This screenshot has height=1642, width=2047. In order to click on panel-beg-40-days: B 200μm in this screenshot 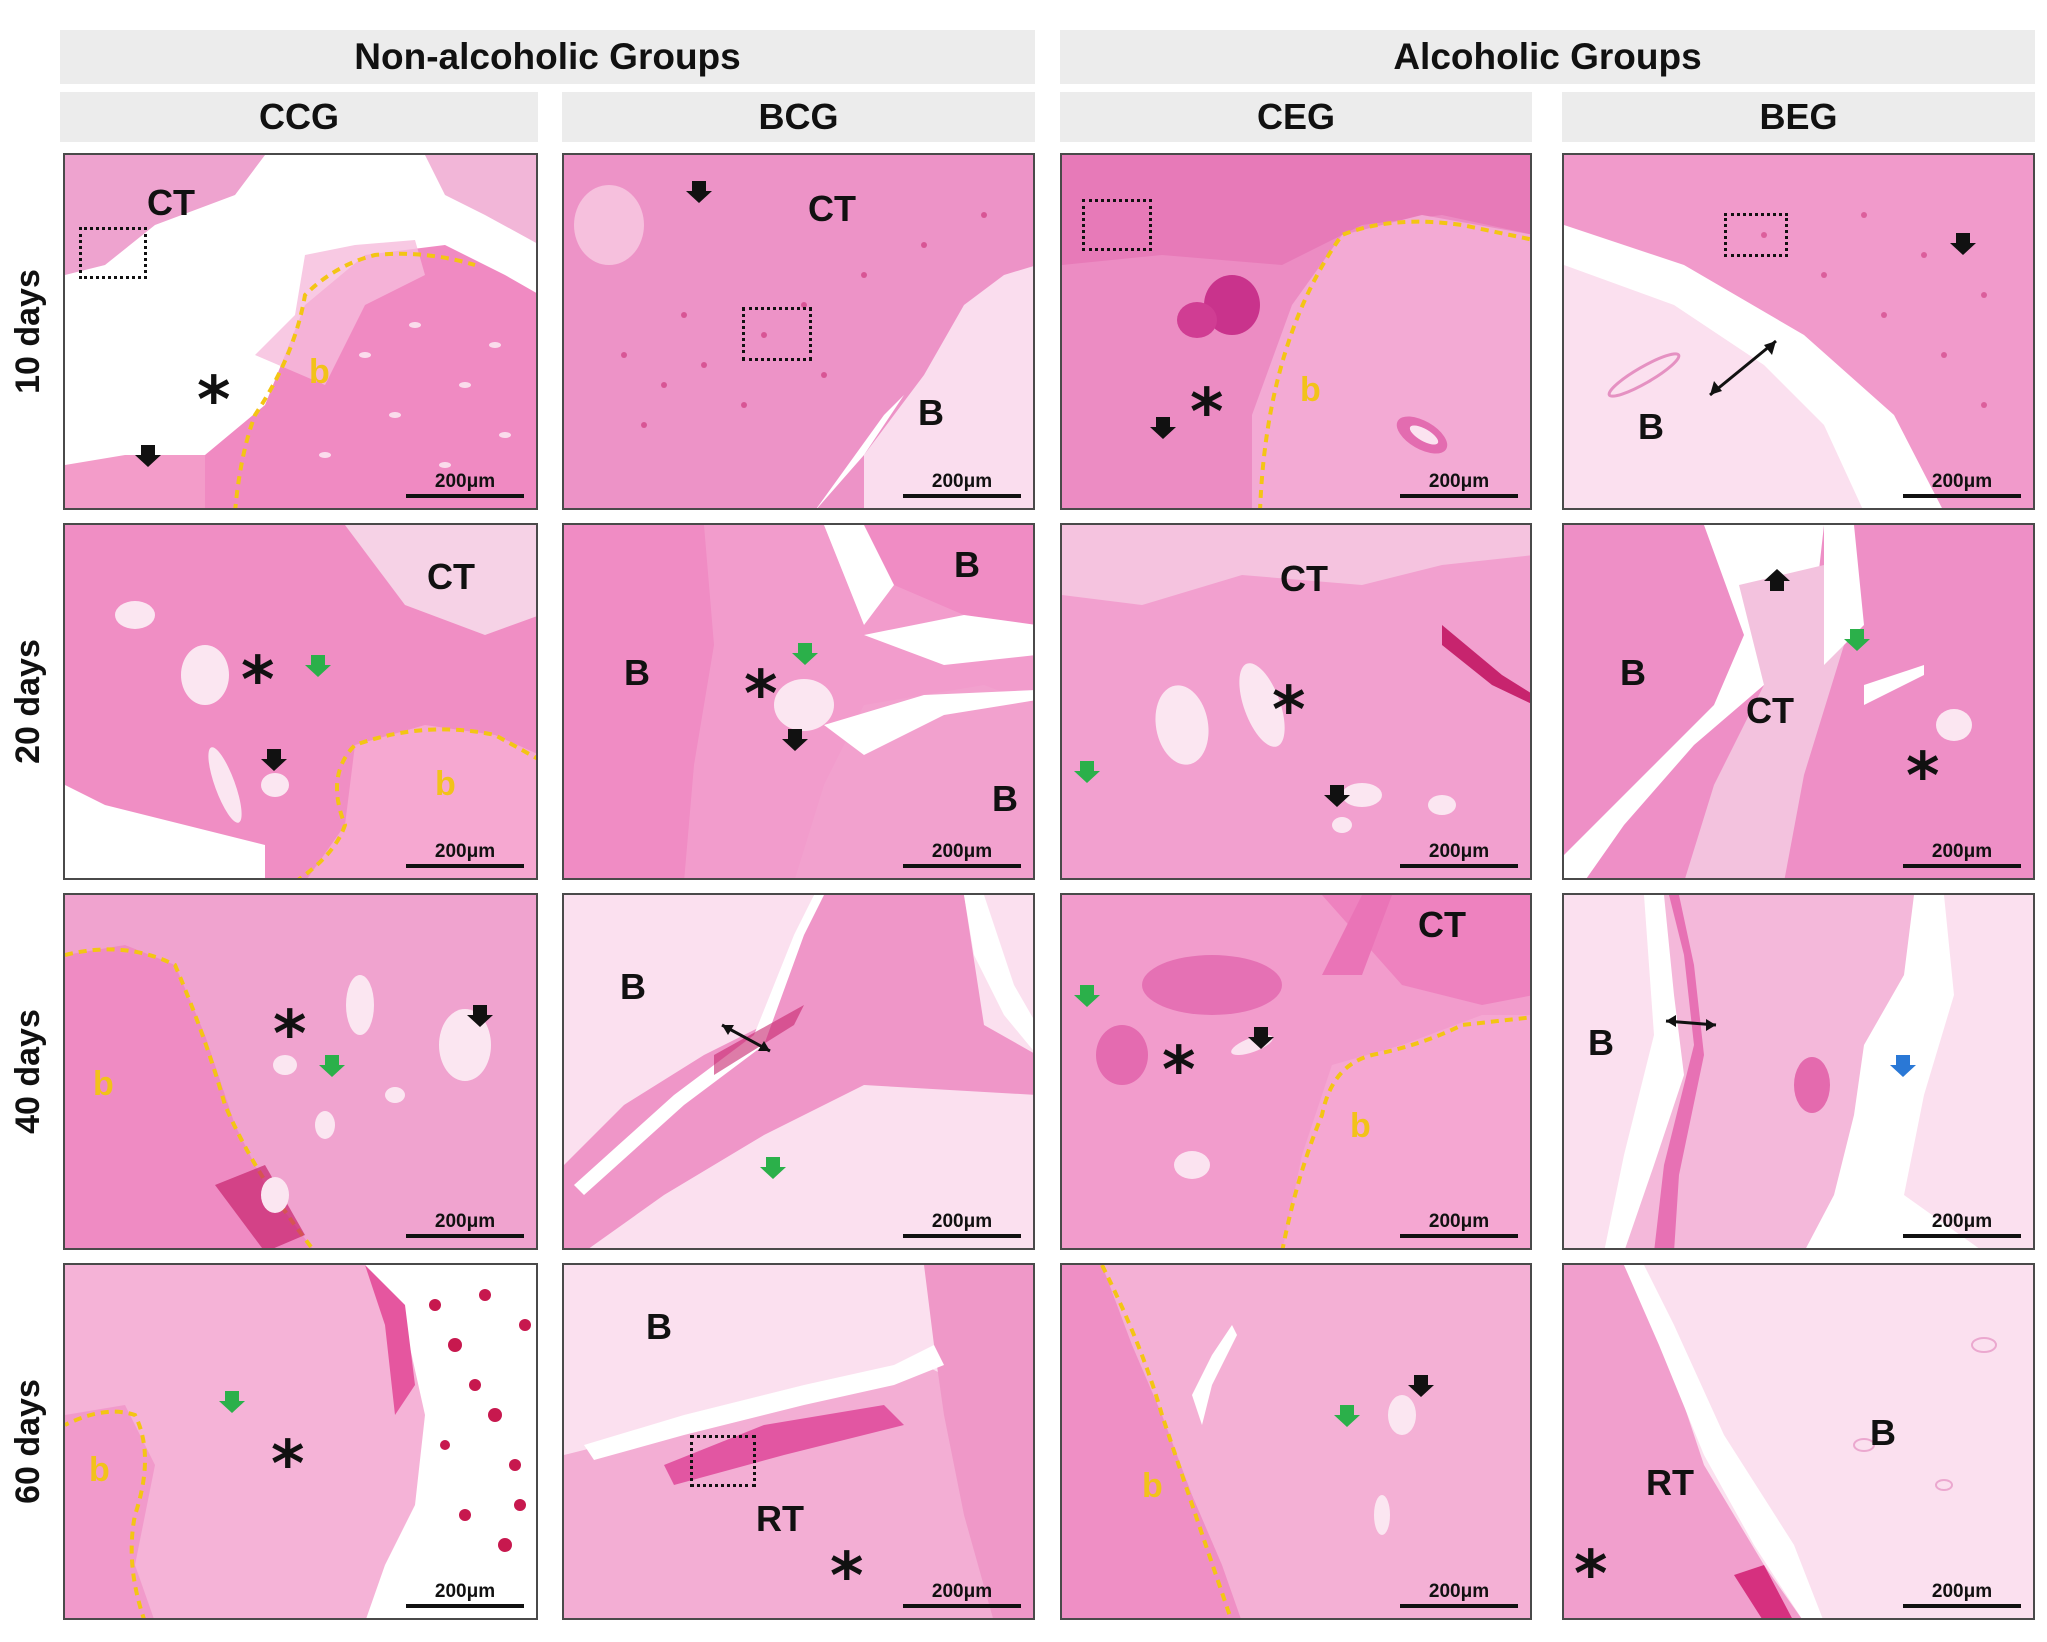, I will do `click(1798, 1071)`.